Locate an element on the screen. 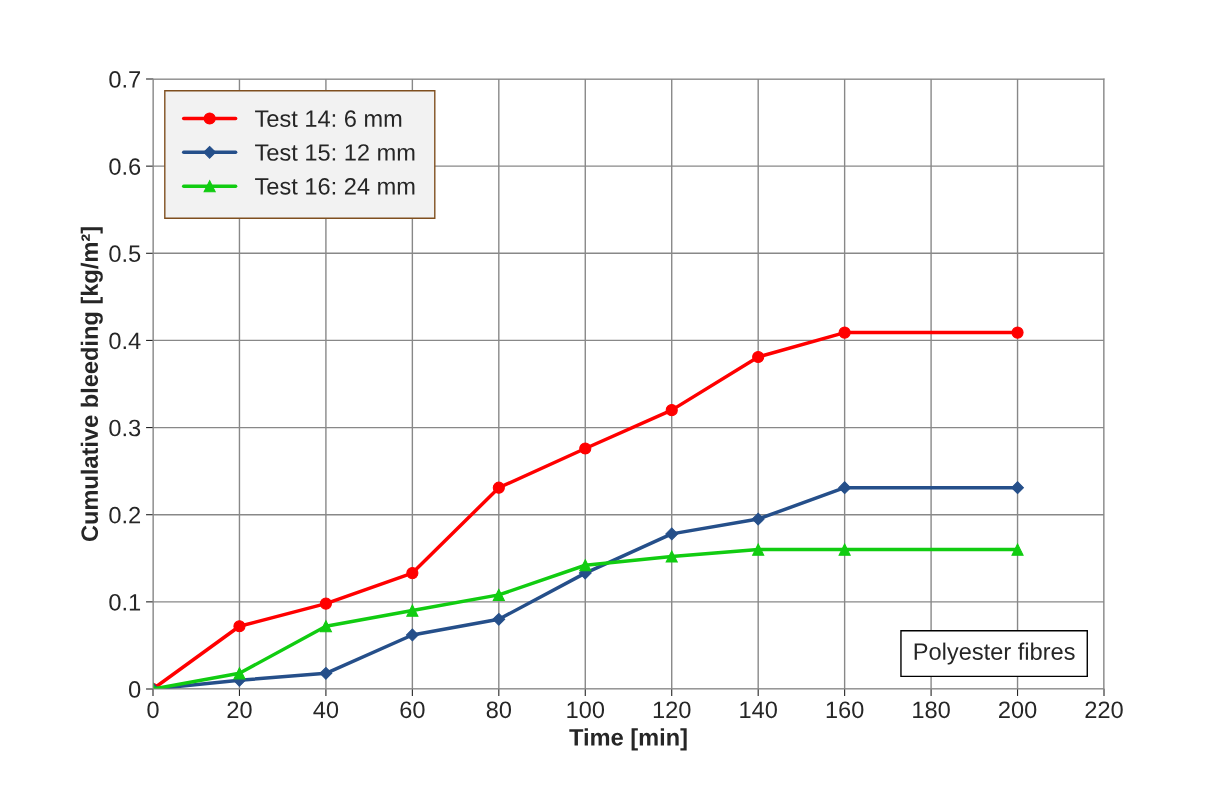  y-tick-label: 0.7 is located at coordinates (125, 79).